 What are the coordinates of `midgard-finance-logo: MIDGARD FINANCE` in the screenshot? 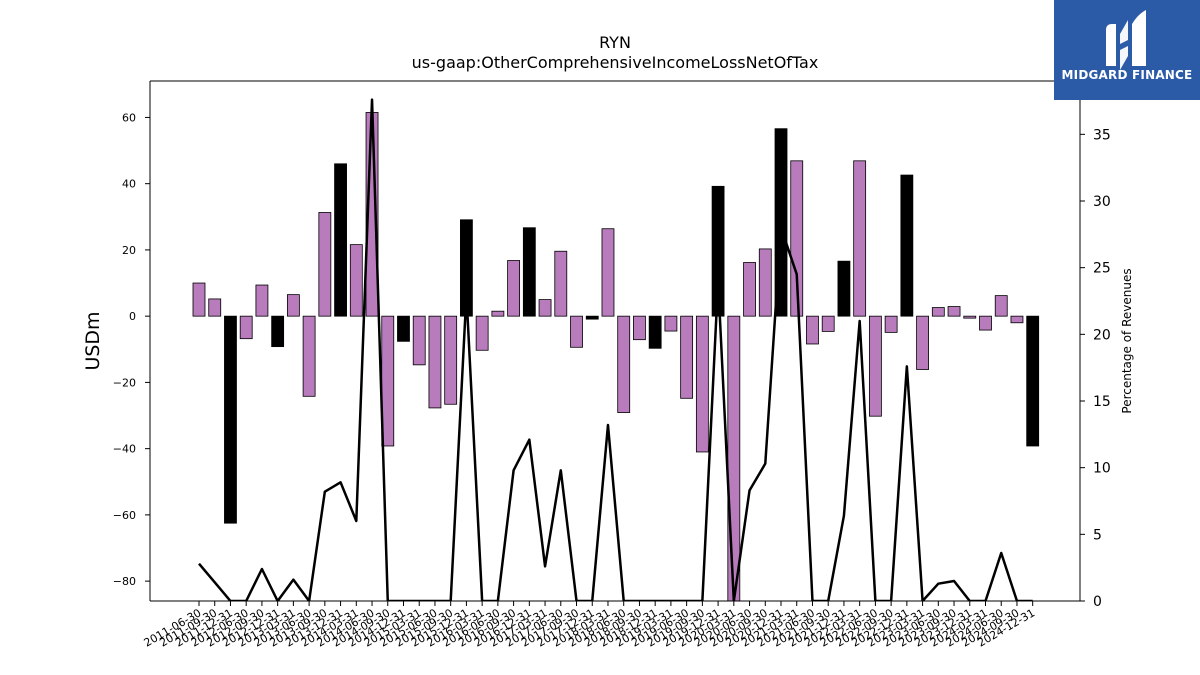 It's located at (1127, 50).